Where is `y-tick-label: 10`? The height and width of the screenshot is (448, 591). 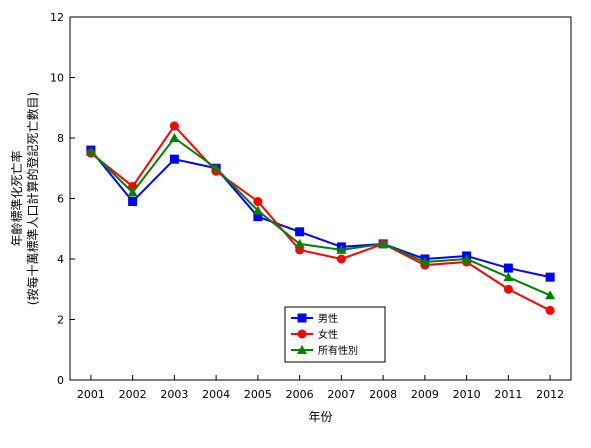
y-tick-label: 10 is located at coordinates (57, 78).